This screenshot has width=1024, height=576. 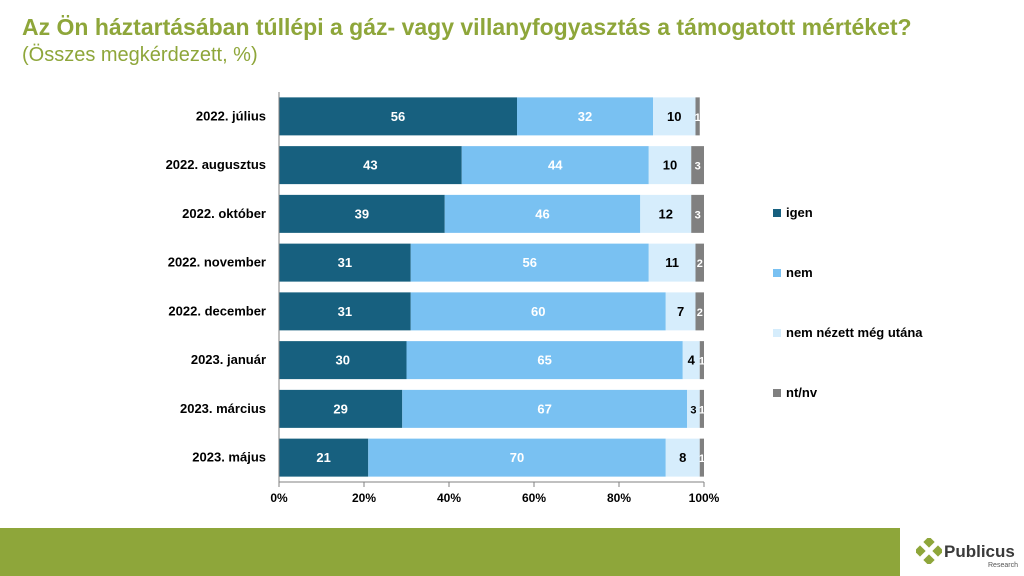 I want to click on data-label: 43, so click(x=370, y=165).